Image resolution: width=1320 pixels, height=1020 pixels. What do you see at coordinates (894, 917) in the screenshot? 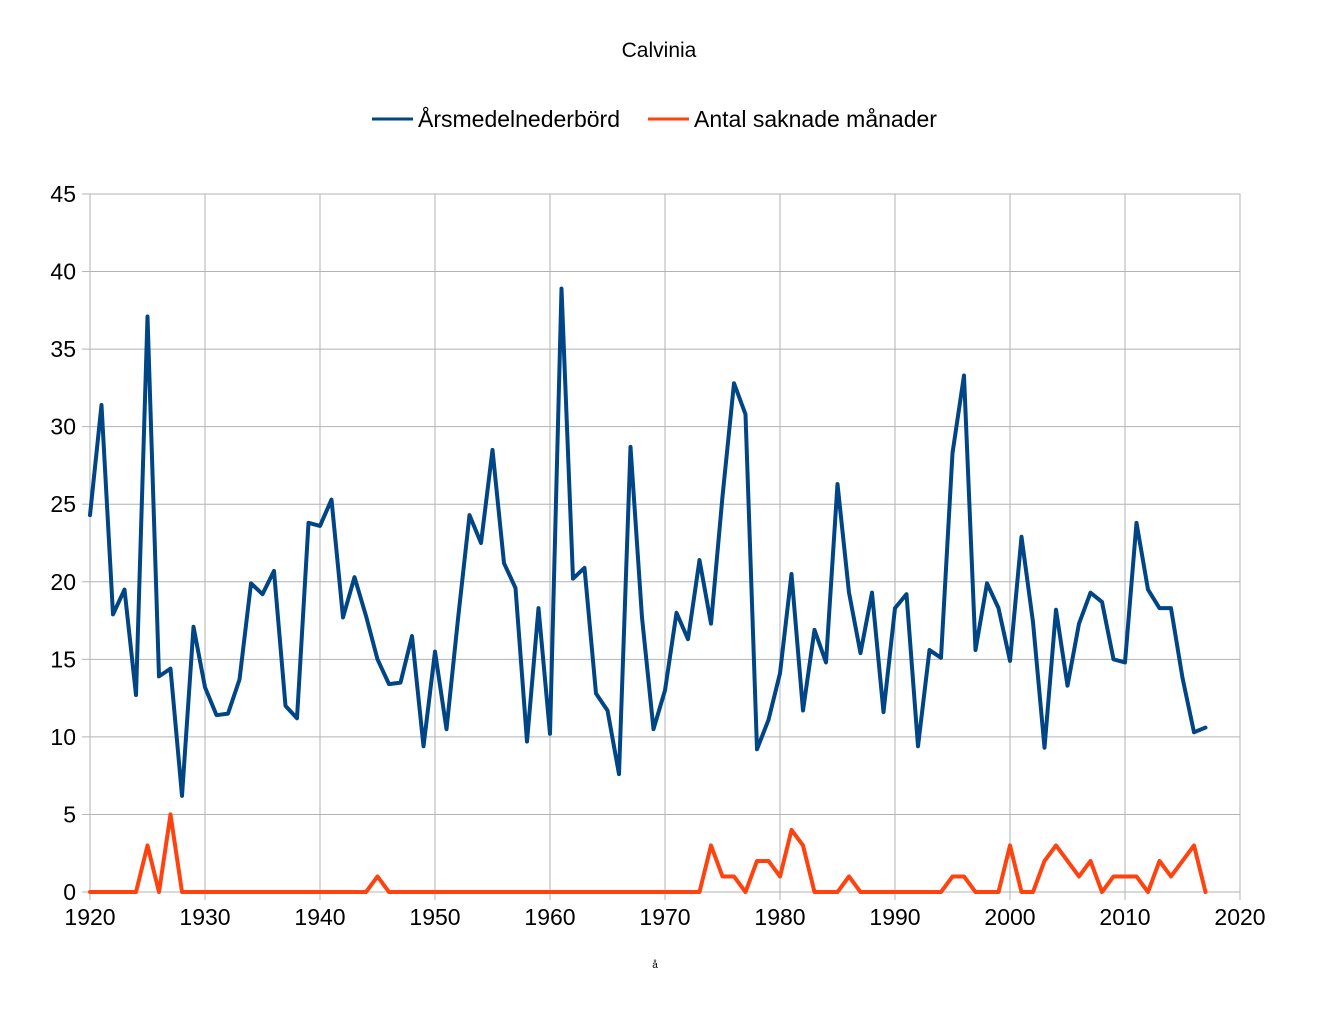
I see `x-tick-label: 1990` at bounding box center [894, 917].